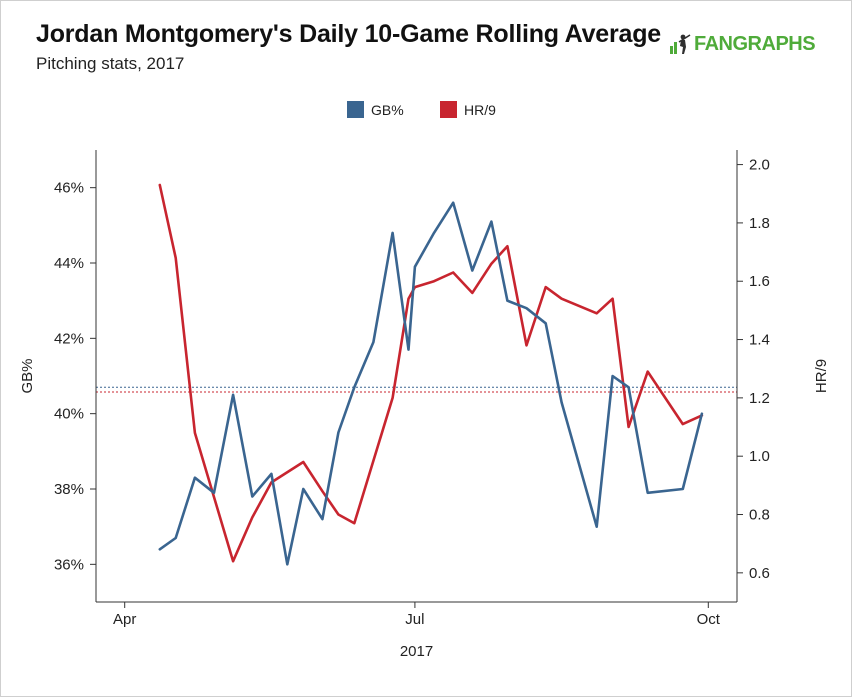 The width and height of the screenshot is (852, 697). What do you see at coordinates (759, 456) in the screenshot?
I see `y-right-tick-label: 1.0` at bounding box center [759, 456].